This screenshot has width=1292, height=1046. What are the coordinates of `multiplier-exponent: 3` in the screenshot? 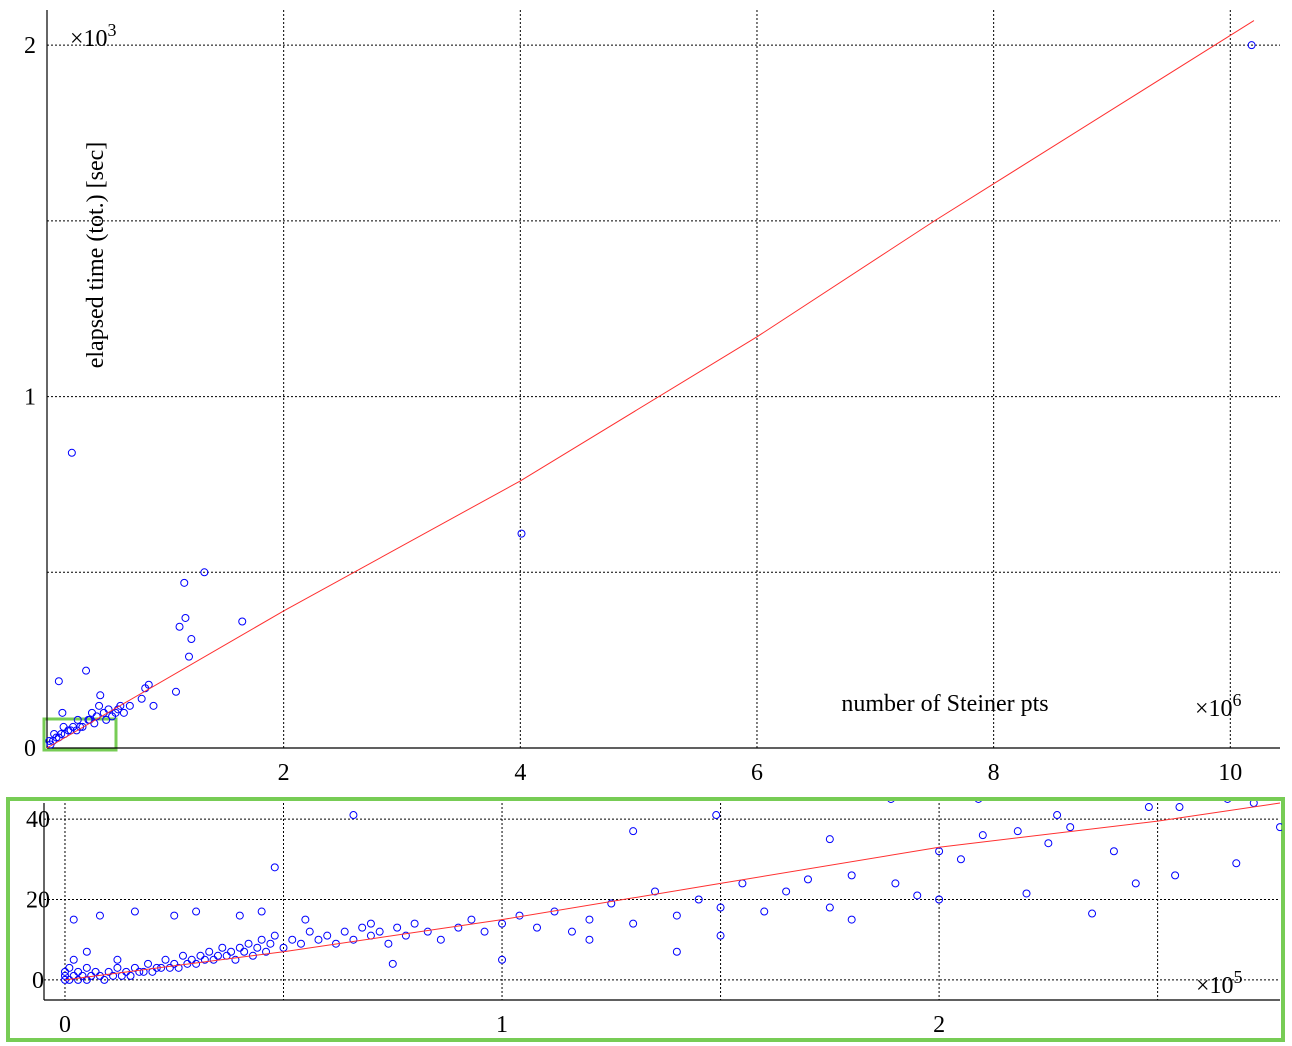 It's located at (112, 30).